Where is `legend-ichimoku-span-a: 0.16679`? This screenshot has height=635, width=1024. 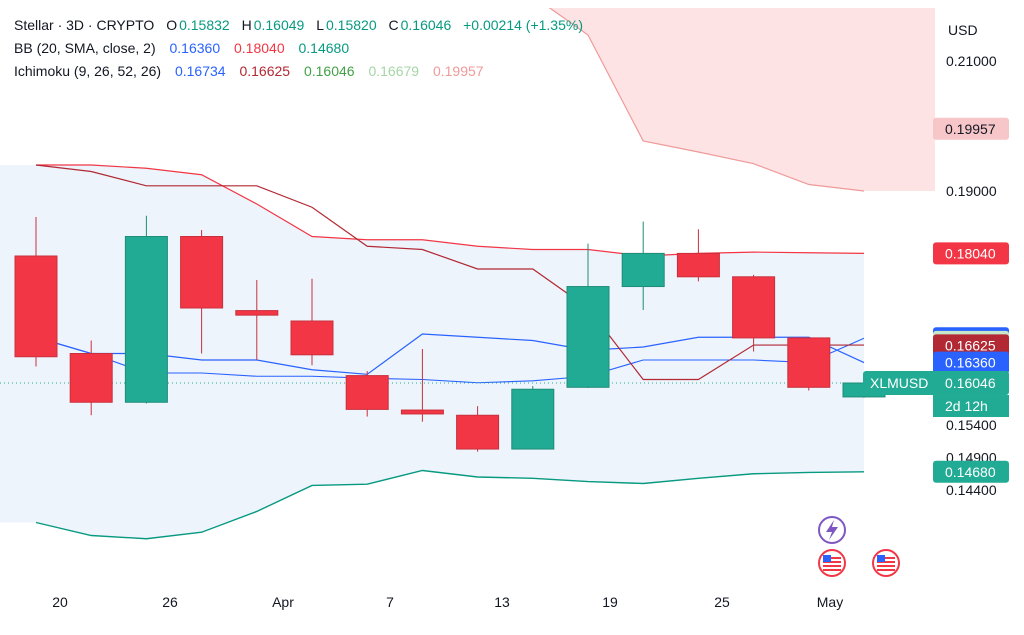 legend-ichimoku-span-a: 0.16679 is located at coordinates (394, 71).